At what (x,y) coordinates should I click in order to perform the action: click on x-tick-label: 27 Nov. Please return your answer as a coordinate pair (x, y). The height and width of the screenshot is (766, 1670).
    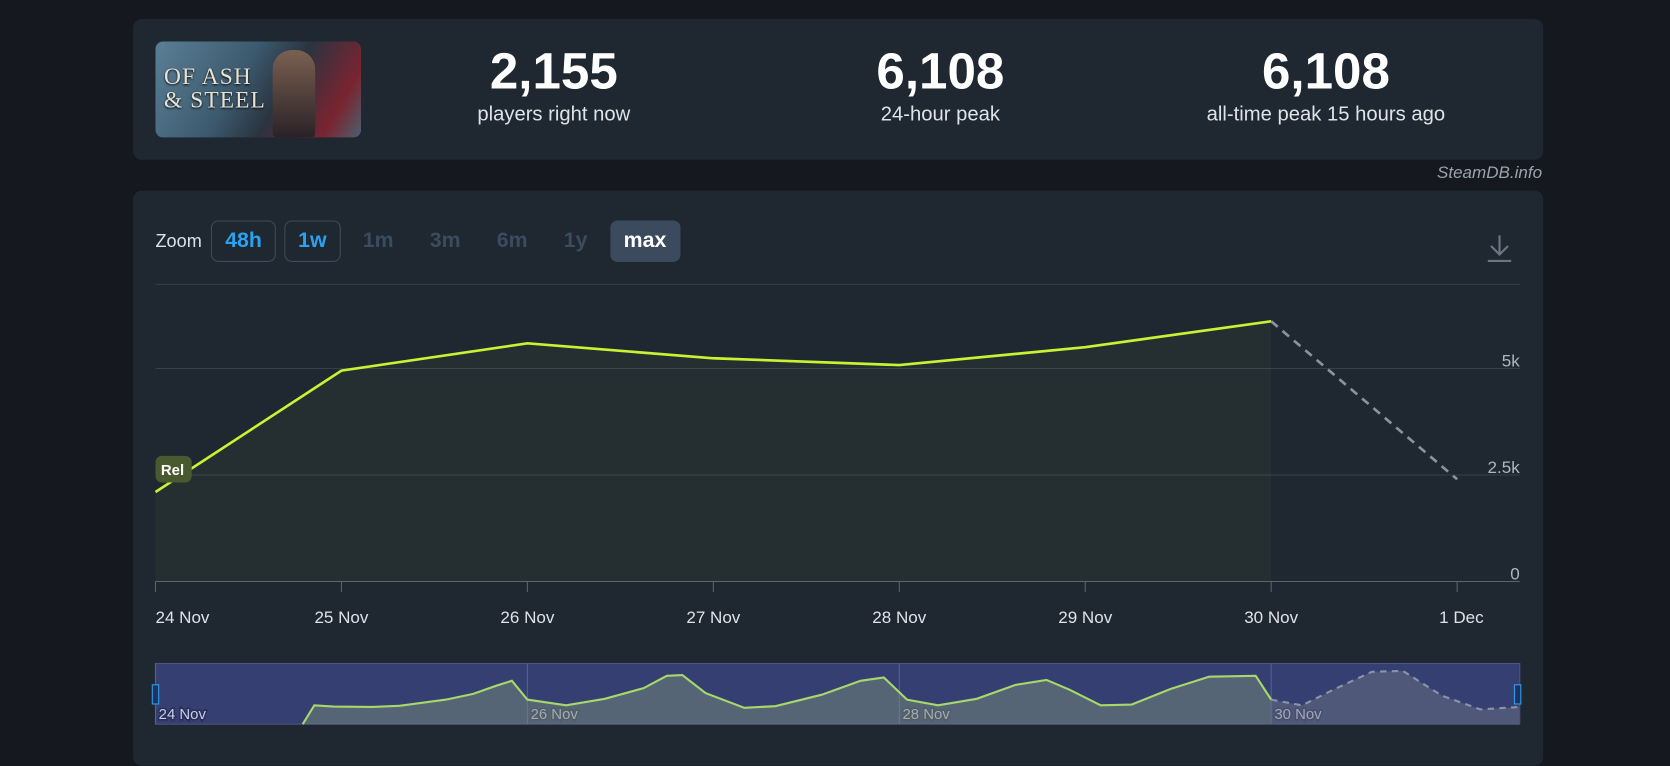
    Looking at the image, I should click on (713, 617).